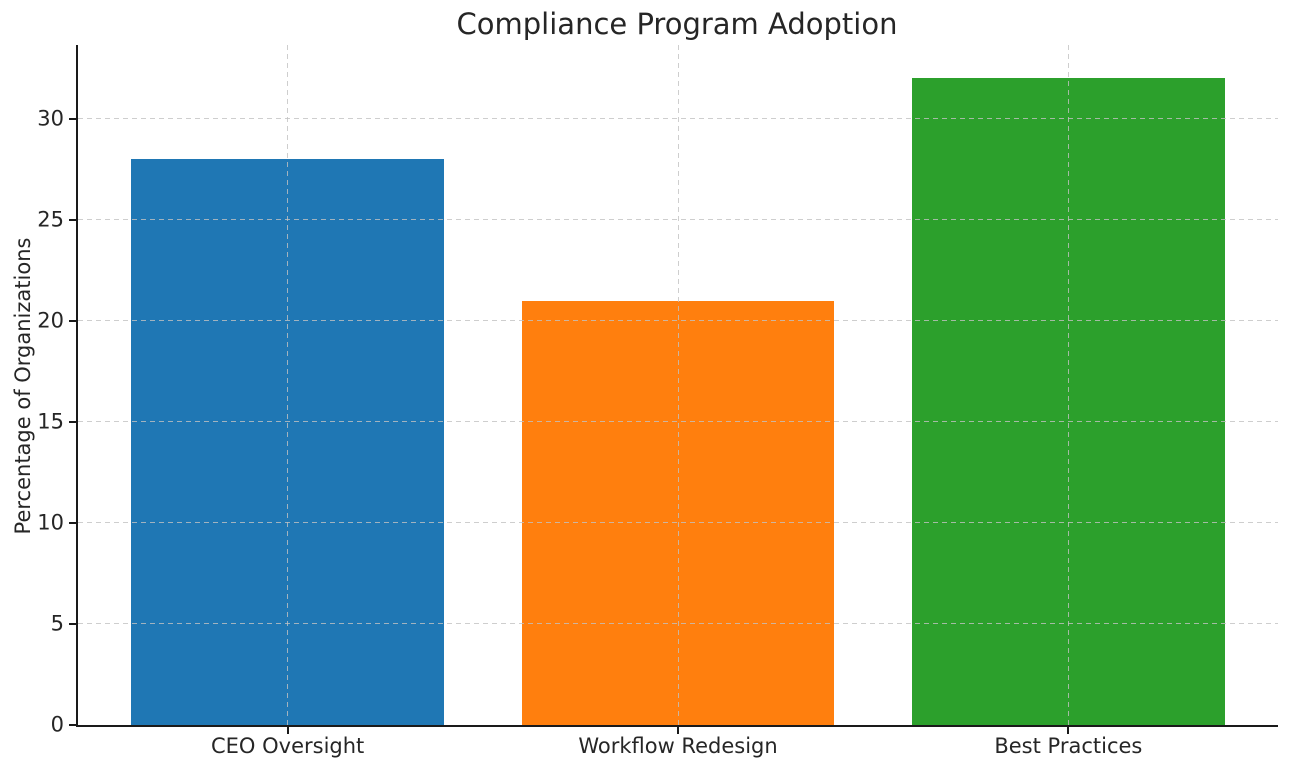  What do you see at coordinates (23, 386) in the screenshot?
I see `y-axis-label: Percentage of Organizations` at bounding box center [23, 386].